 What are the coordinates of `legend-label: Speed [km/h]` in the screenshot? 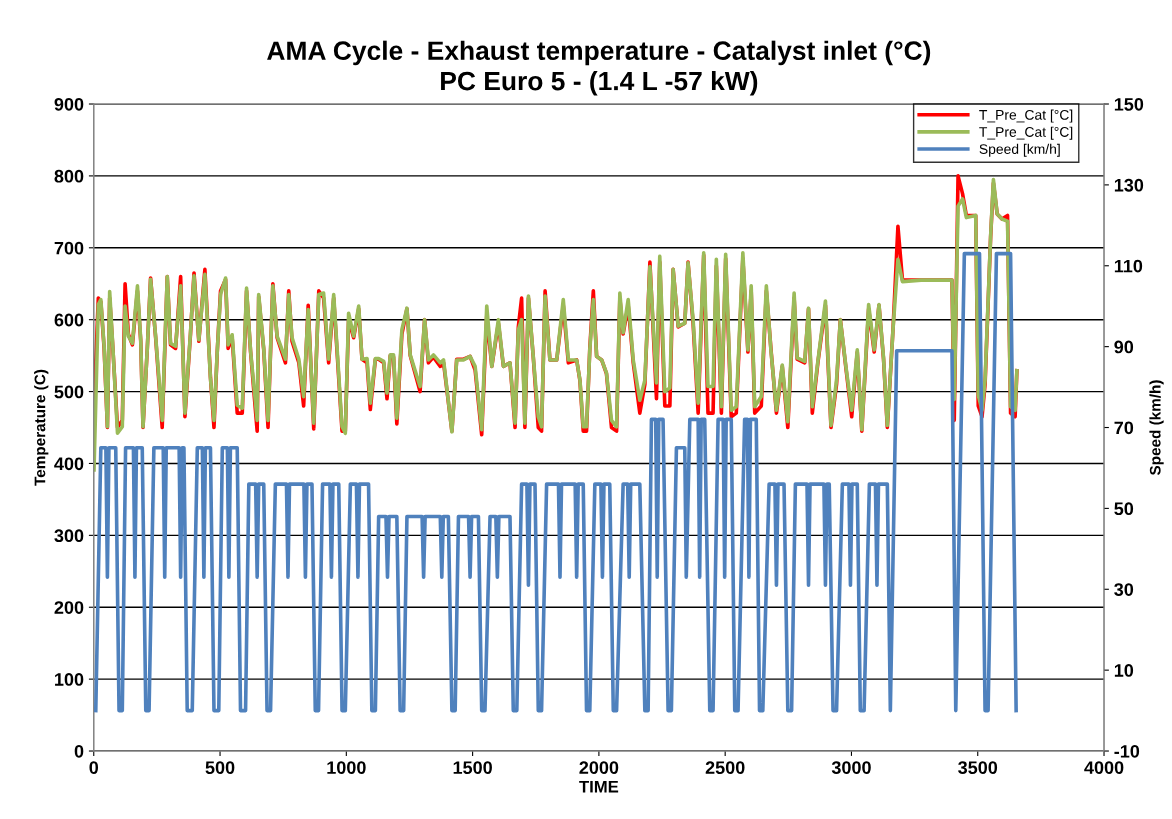 It's located at (1019, 150).